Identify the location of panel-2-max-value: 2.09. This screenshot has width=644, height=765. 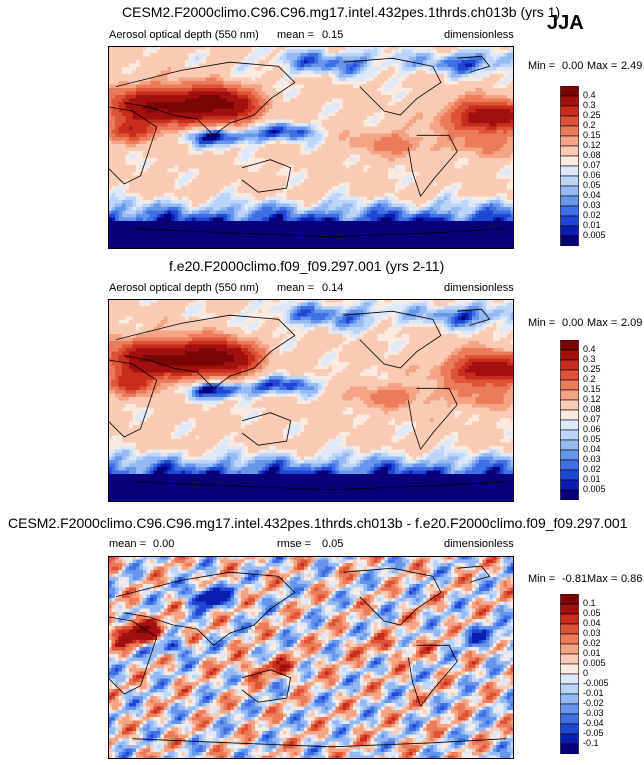
(631, 323).